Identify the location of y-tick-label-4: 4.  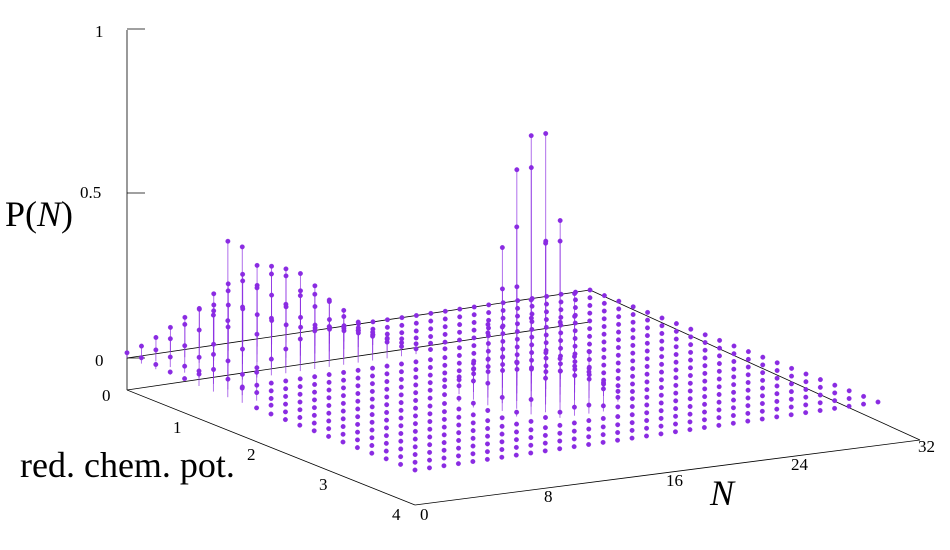
(396, 514).